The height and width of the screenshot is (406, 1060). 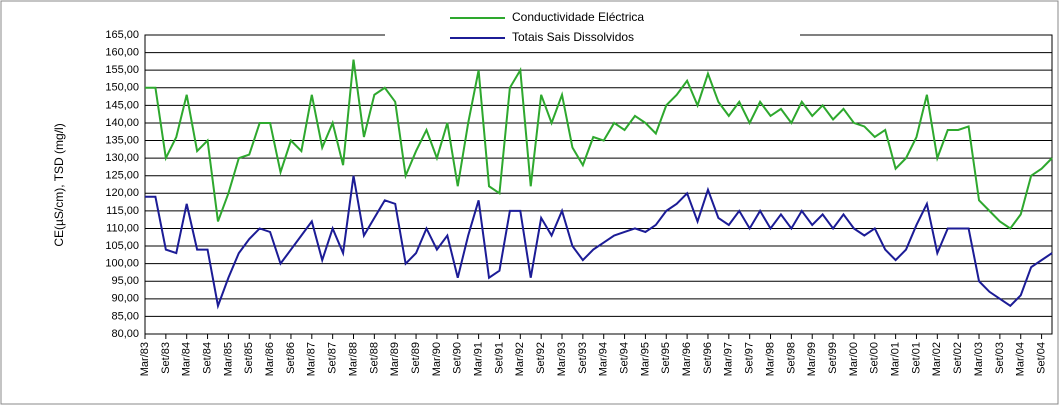 I want to click on x-tick-label: Mar/03, so click(x=979, y=359).